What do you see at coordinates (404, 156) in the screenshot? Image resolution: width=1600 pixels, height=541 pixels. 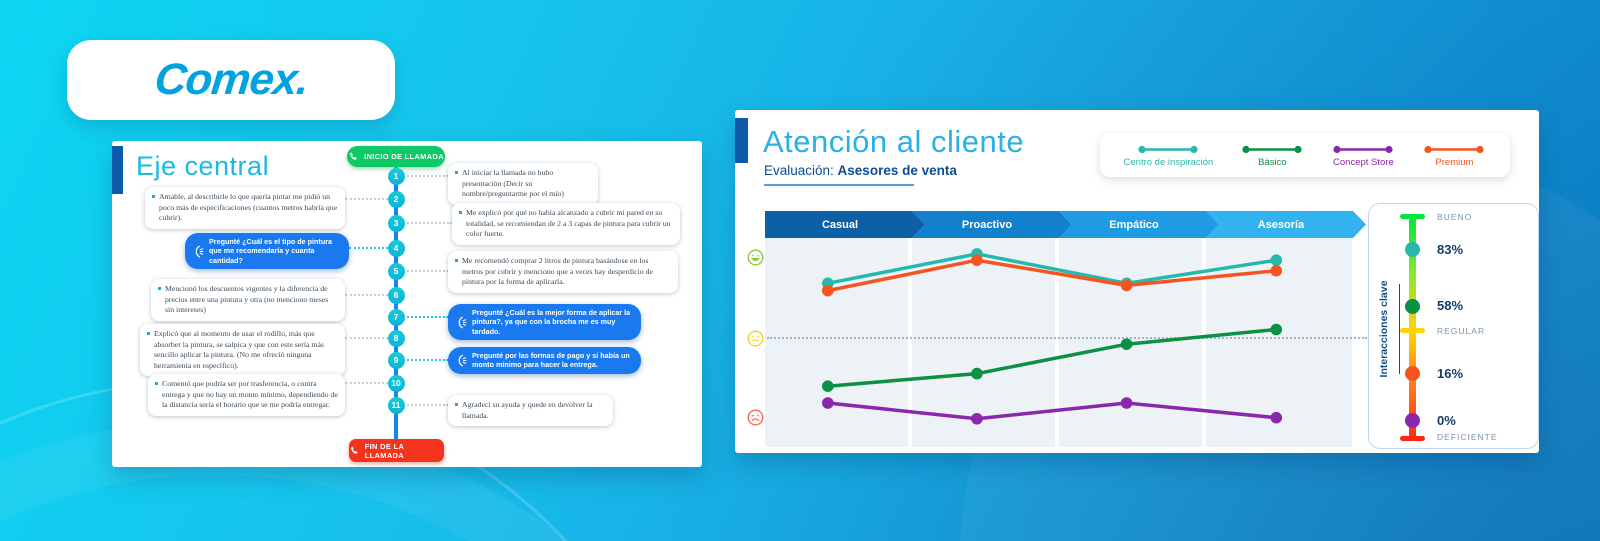 I see `call-start-label: INICIO DE LLAMADA` at bounding box center [404, 156].